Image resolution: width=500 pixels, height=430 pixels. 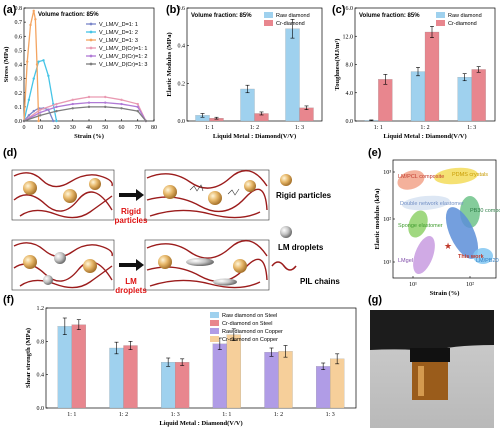 What do you see at coordinates (378, 128) in the screenshot?
I see `c-xtick-label: 1` at bounding box center [378, 128].